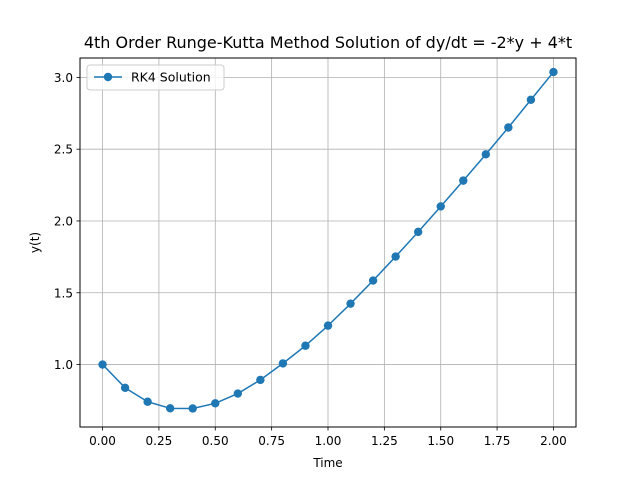 The height and width of the screenshot is (480, 640). I want to click on legend-box, so click(155, 77).